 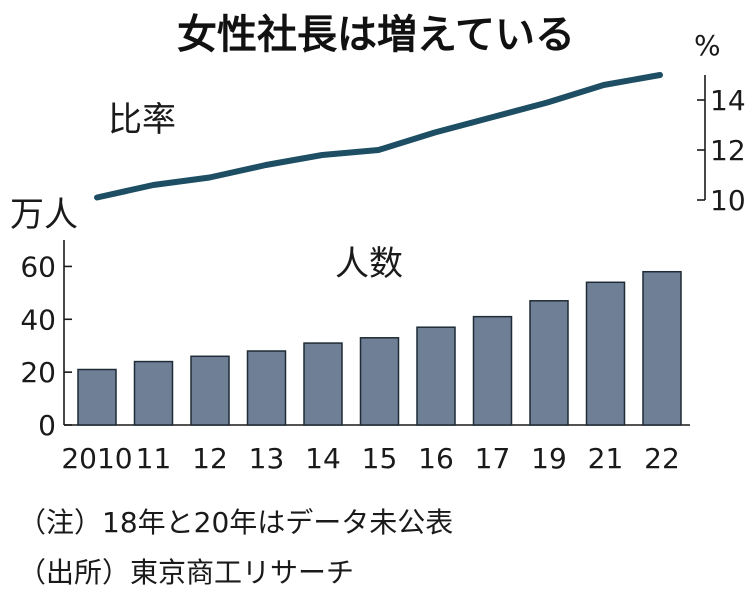 I want to click on ratio-series-label: 比率, so click(x=142, y=120).